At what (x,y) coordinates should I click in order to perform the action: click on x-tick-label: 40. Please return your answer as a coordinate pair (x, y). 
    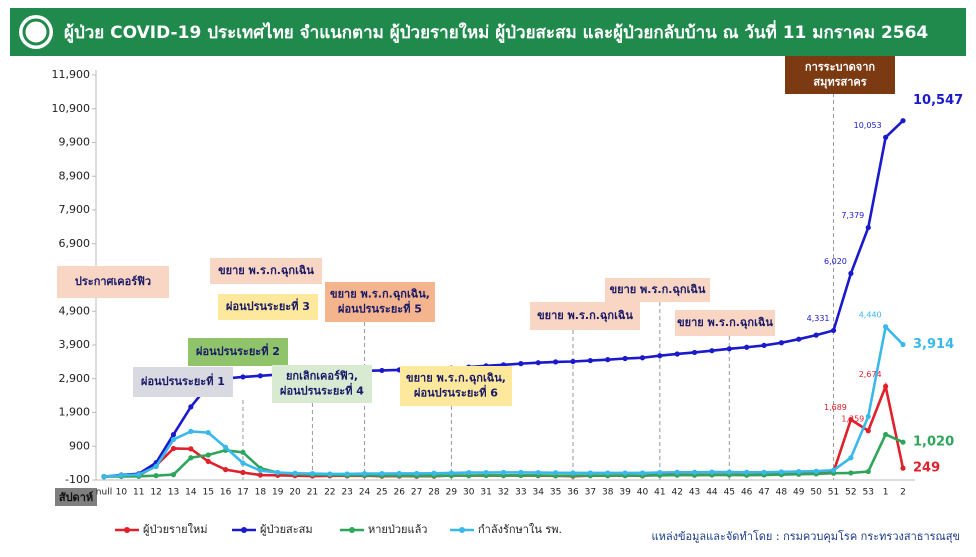
    Looking at the image, I should click on (643, 493).